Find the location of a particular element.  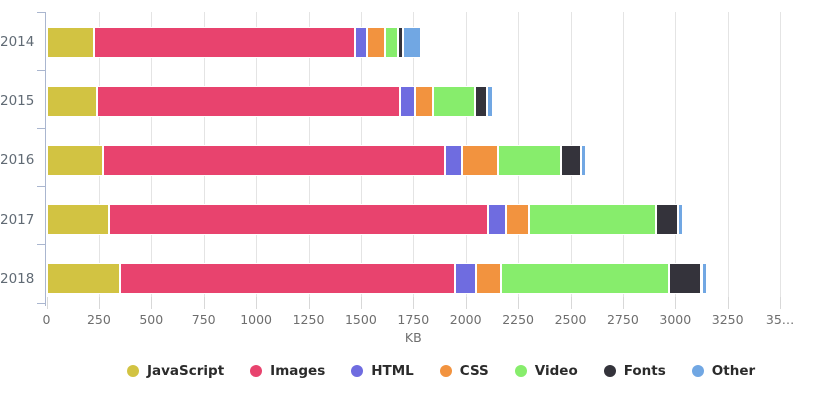

legend-item-css: CSS is located at coordinates (464, 371).